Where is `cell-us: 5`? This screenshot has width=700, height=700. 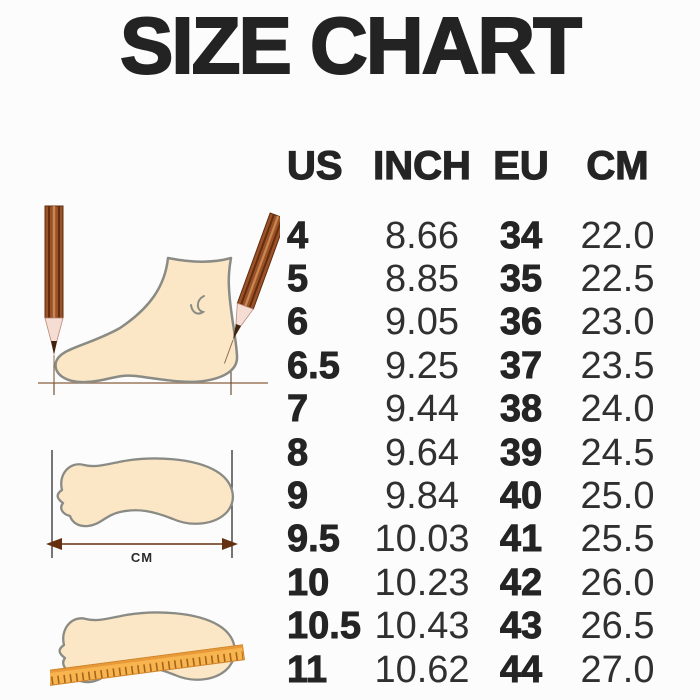
cell-us: 5 is located at coordinates (298, 279).